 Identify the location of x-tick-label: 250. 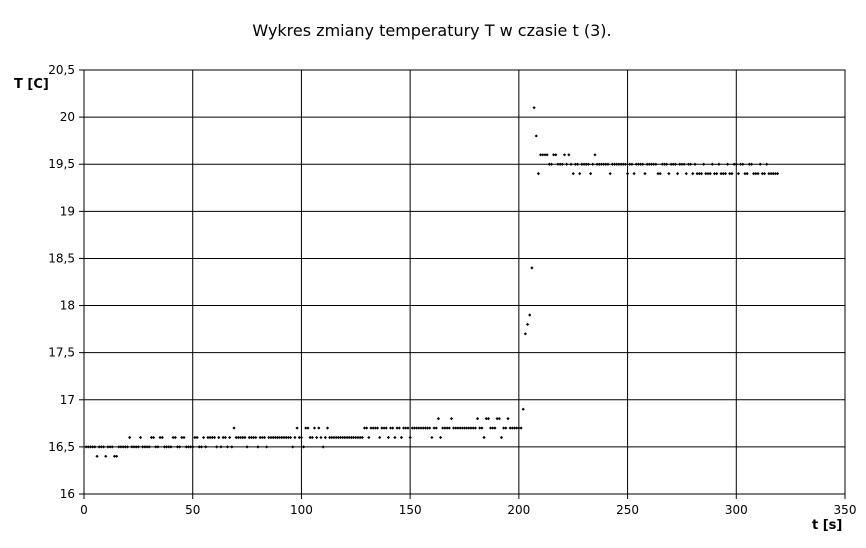
(627, 510).